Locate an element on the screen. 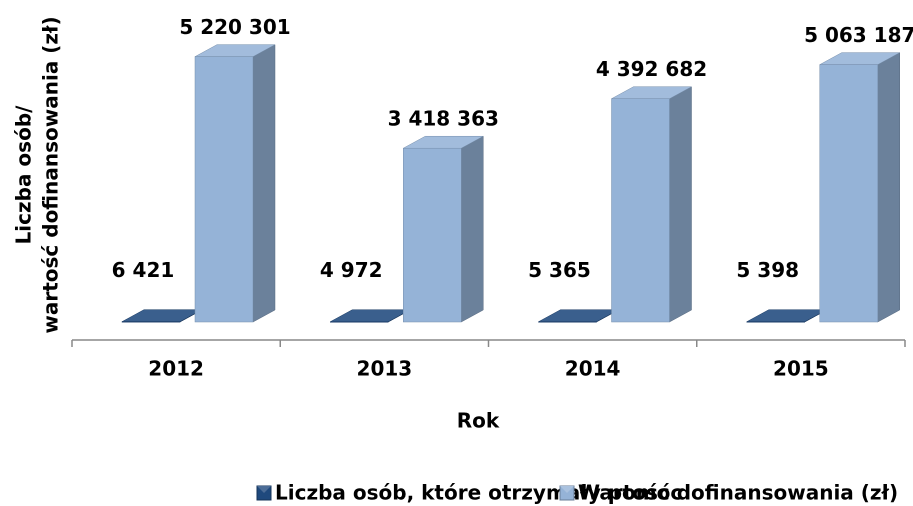 This screenshot has height=506, width=913. data-label: 5 063 187 is located at coordinates (858, 35).